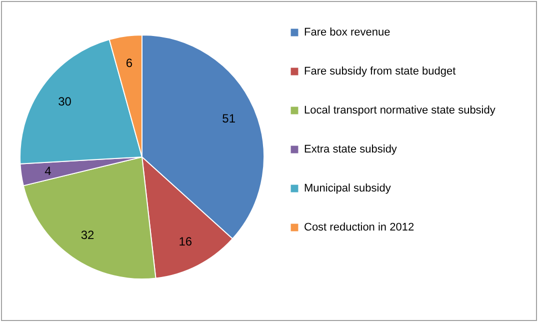 Image resolution: width=540 pixels, height=324 pixels. Describe the element at coordinates (400, 110) in the screenshot. I see `legend-label: Local transport normative state subsidy` at that location.